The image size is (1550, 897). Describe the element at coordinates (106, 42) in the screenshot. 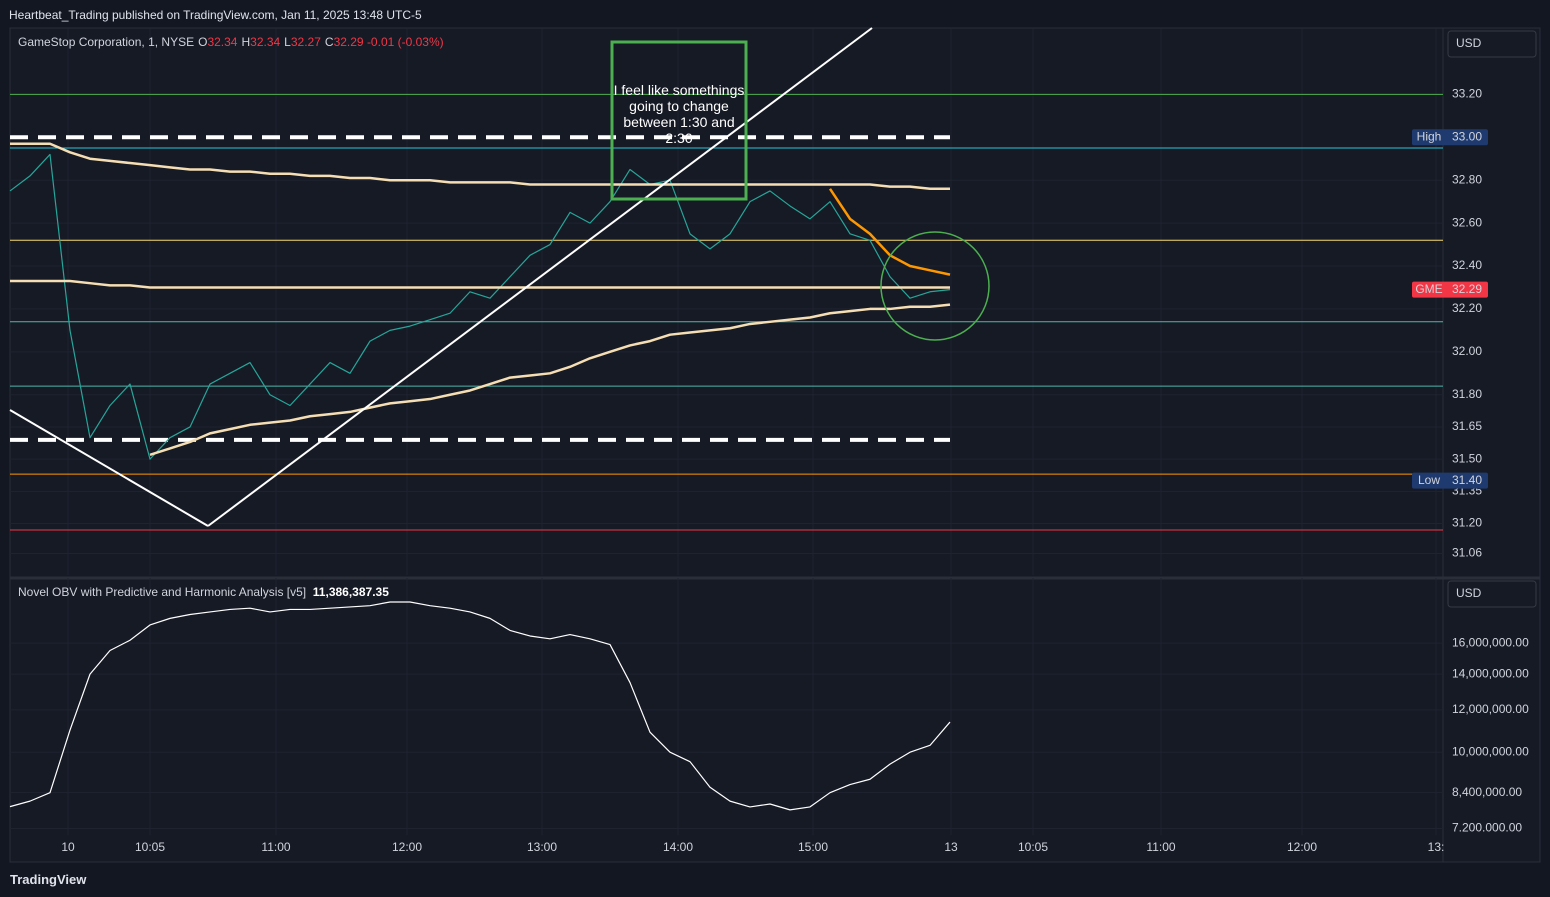

I see `symbol-title: GameStop Corporation, 1, NYSE` at that location.